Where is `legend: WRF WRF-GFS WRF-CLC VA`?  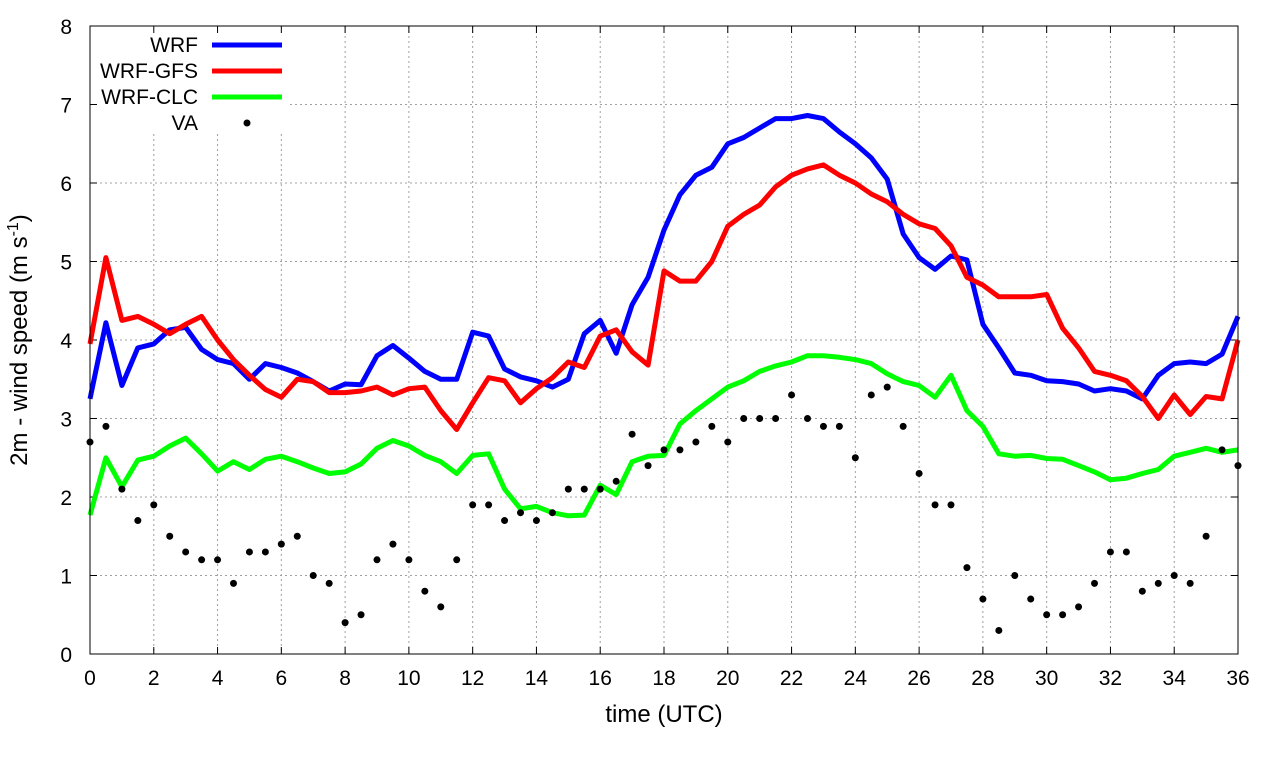 legend: WRF WRF-GFS WRF-CLC VA is located at coordinates (191, 84).